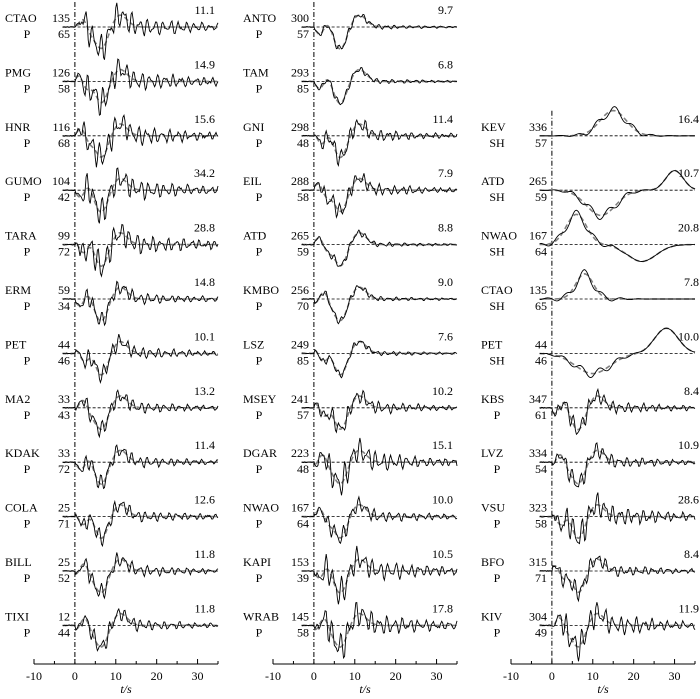 The width and height of the screenshot is (700, 699). I want to click on station-label: KMBO, so click(261, 290).